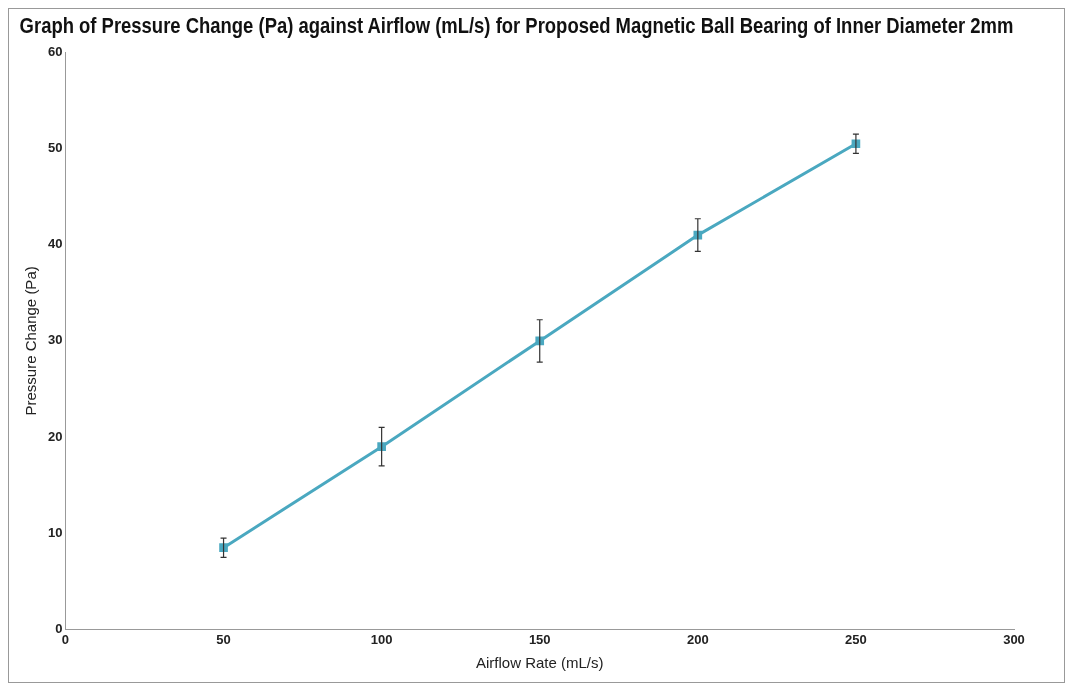 This screenshot has height=691, width=1073. Describe the element at coordinates (55, 532) in the screenshot. I see `y-tick-label: 10` at that location.